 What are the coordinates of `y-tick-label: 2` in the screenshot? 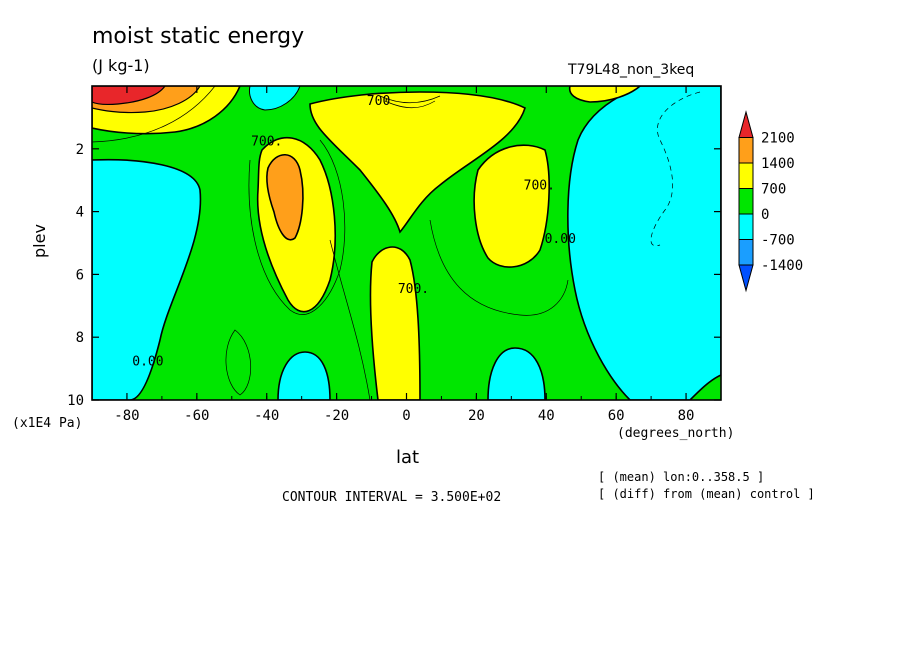 It's located at (80, 150).